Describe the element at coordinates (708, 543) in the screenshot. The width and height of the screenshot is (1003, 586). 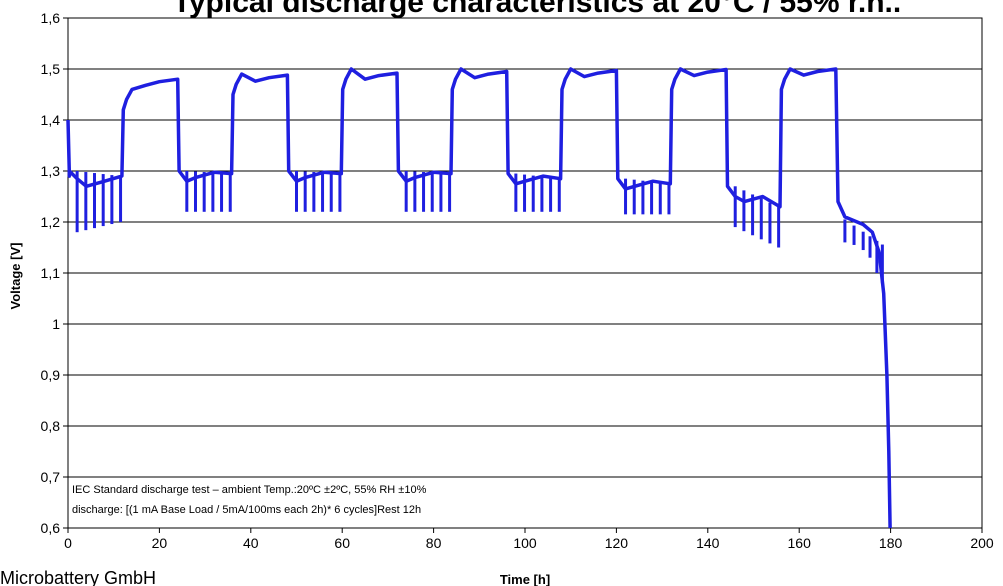
I see `x-tick-label: 140` at that location.